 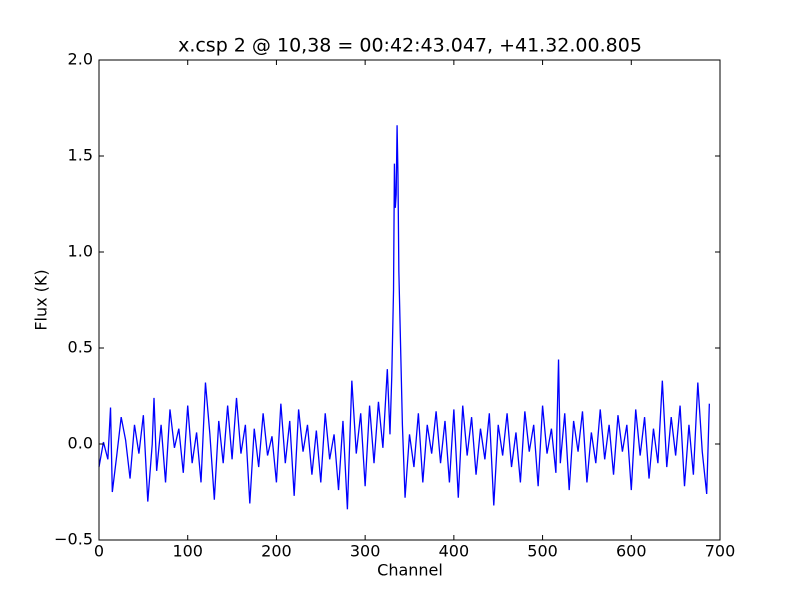 I want to click on y-tick-label: 0.5, so click(x=80, y=347).